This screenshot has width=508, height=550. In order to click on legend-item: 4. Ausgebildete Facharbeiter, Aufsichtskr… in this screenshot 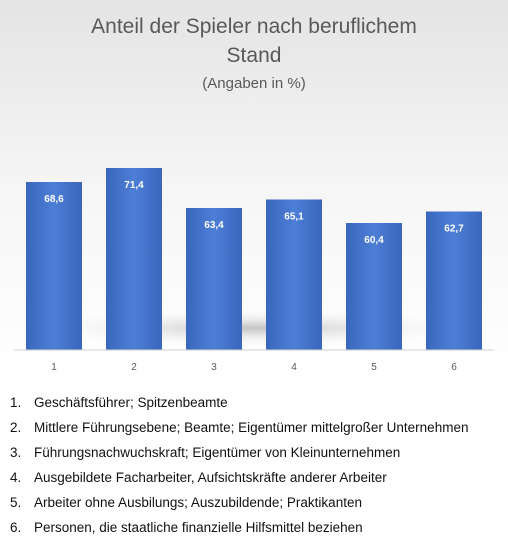, I will do `click(254, 477)`.